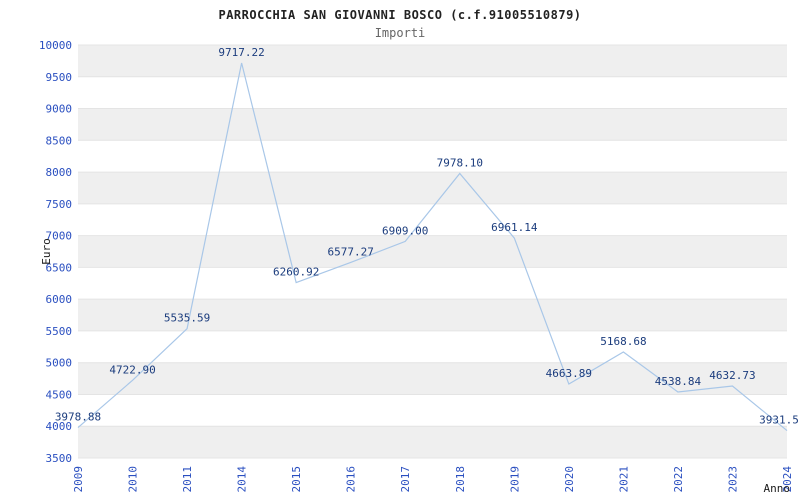 Image resolution: width=800 pixels, height=500 pixels. I want to click on point-label: 4722.90, so click(132, 369).